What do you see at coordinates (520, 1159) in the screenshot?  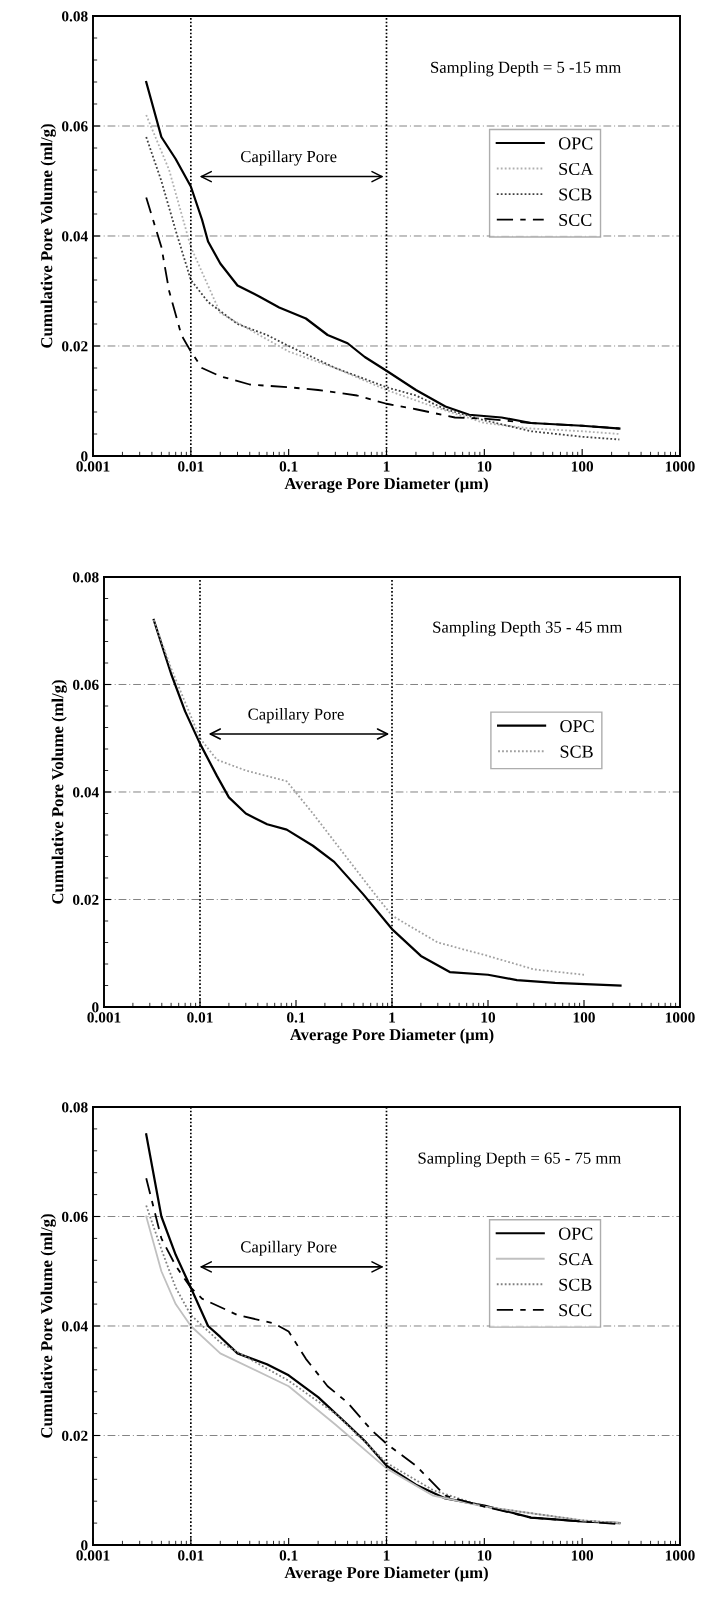 I see `annotation: Sampling Depth = 65 - 75 mm` at bounding box center [520, 1159].